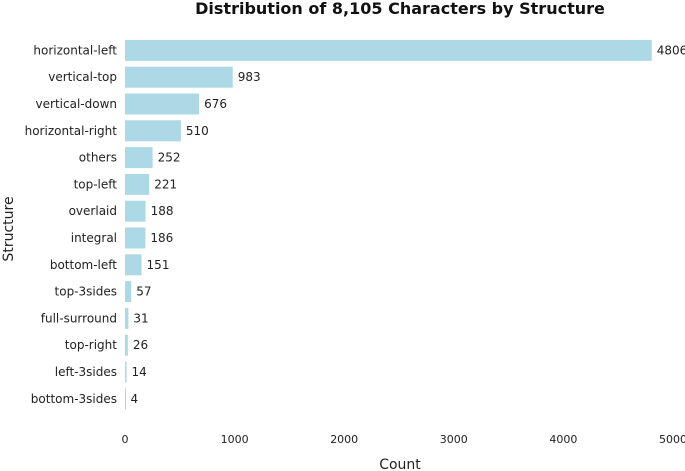  Describe the element at coordinates (71, 131) in the screenshot. I see `category-label: horizontal-right` at that location.